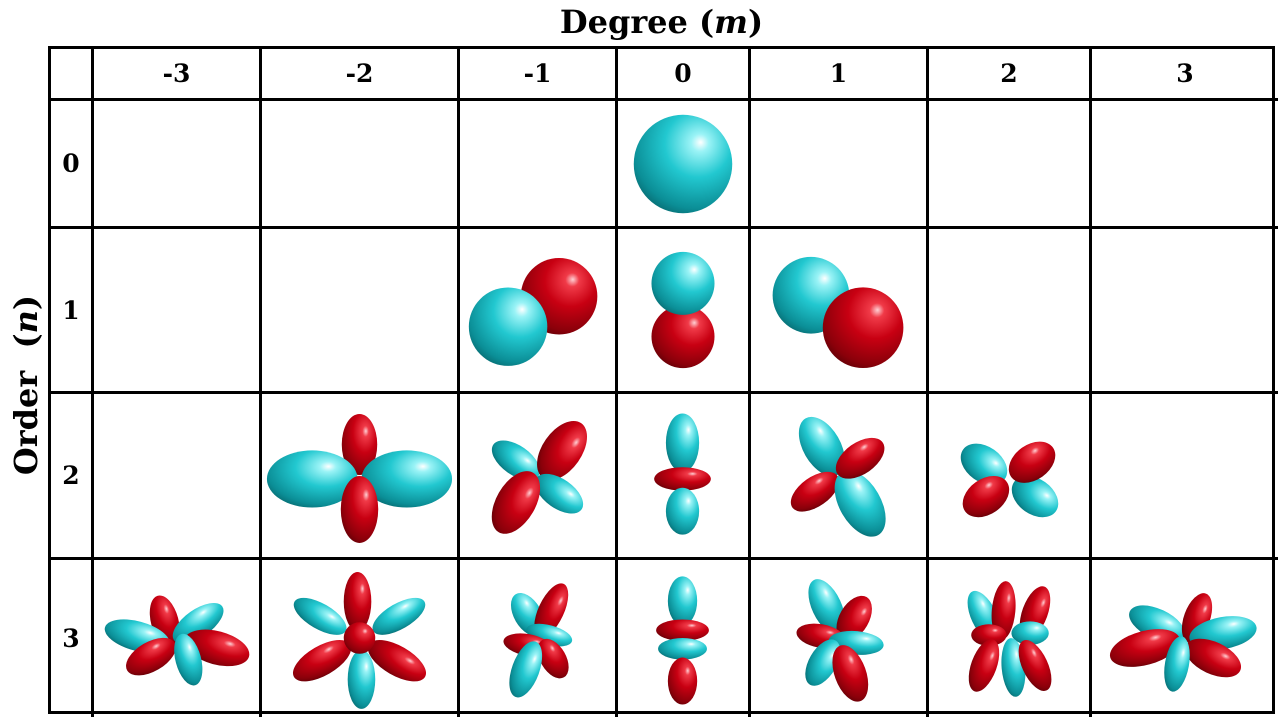  What do you see at coordinates (178, 311) in the screenshot?
I see `cell-n1-mneg3` at bounding box center [178, 311].